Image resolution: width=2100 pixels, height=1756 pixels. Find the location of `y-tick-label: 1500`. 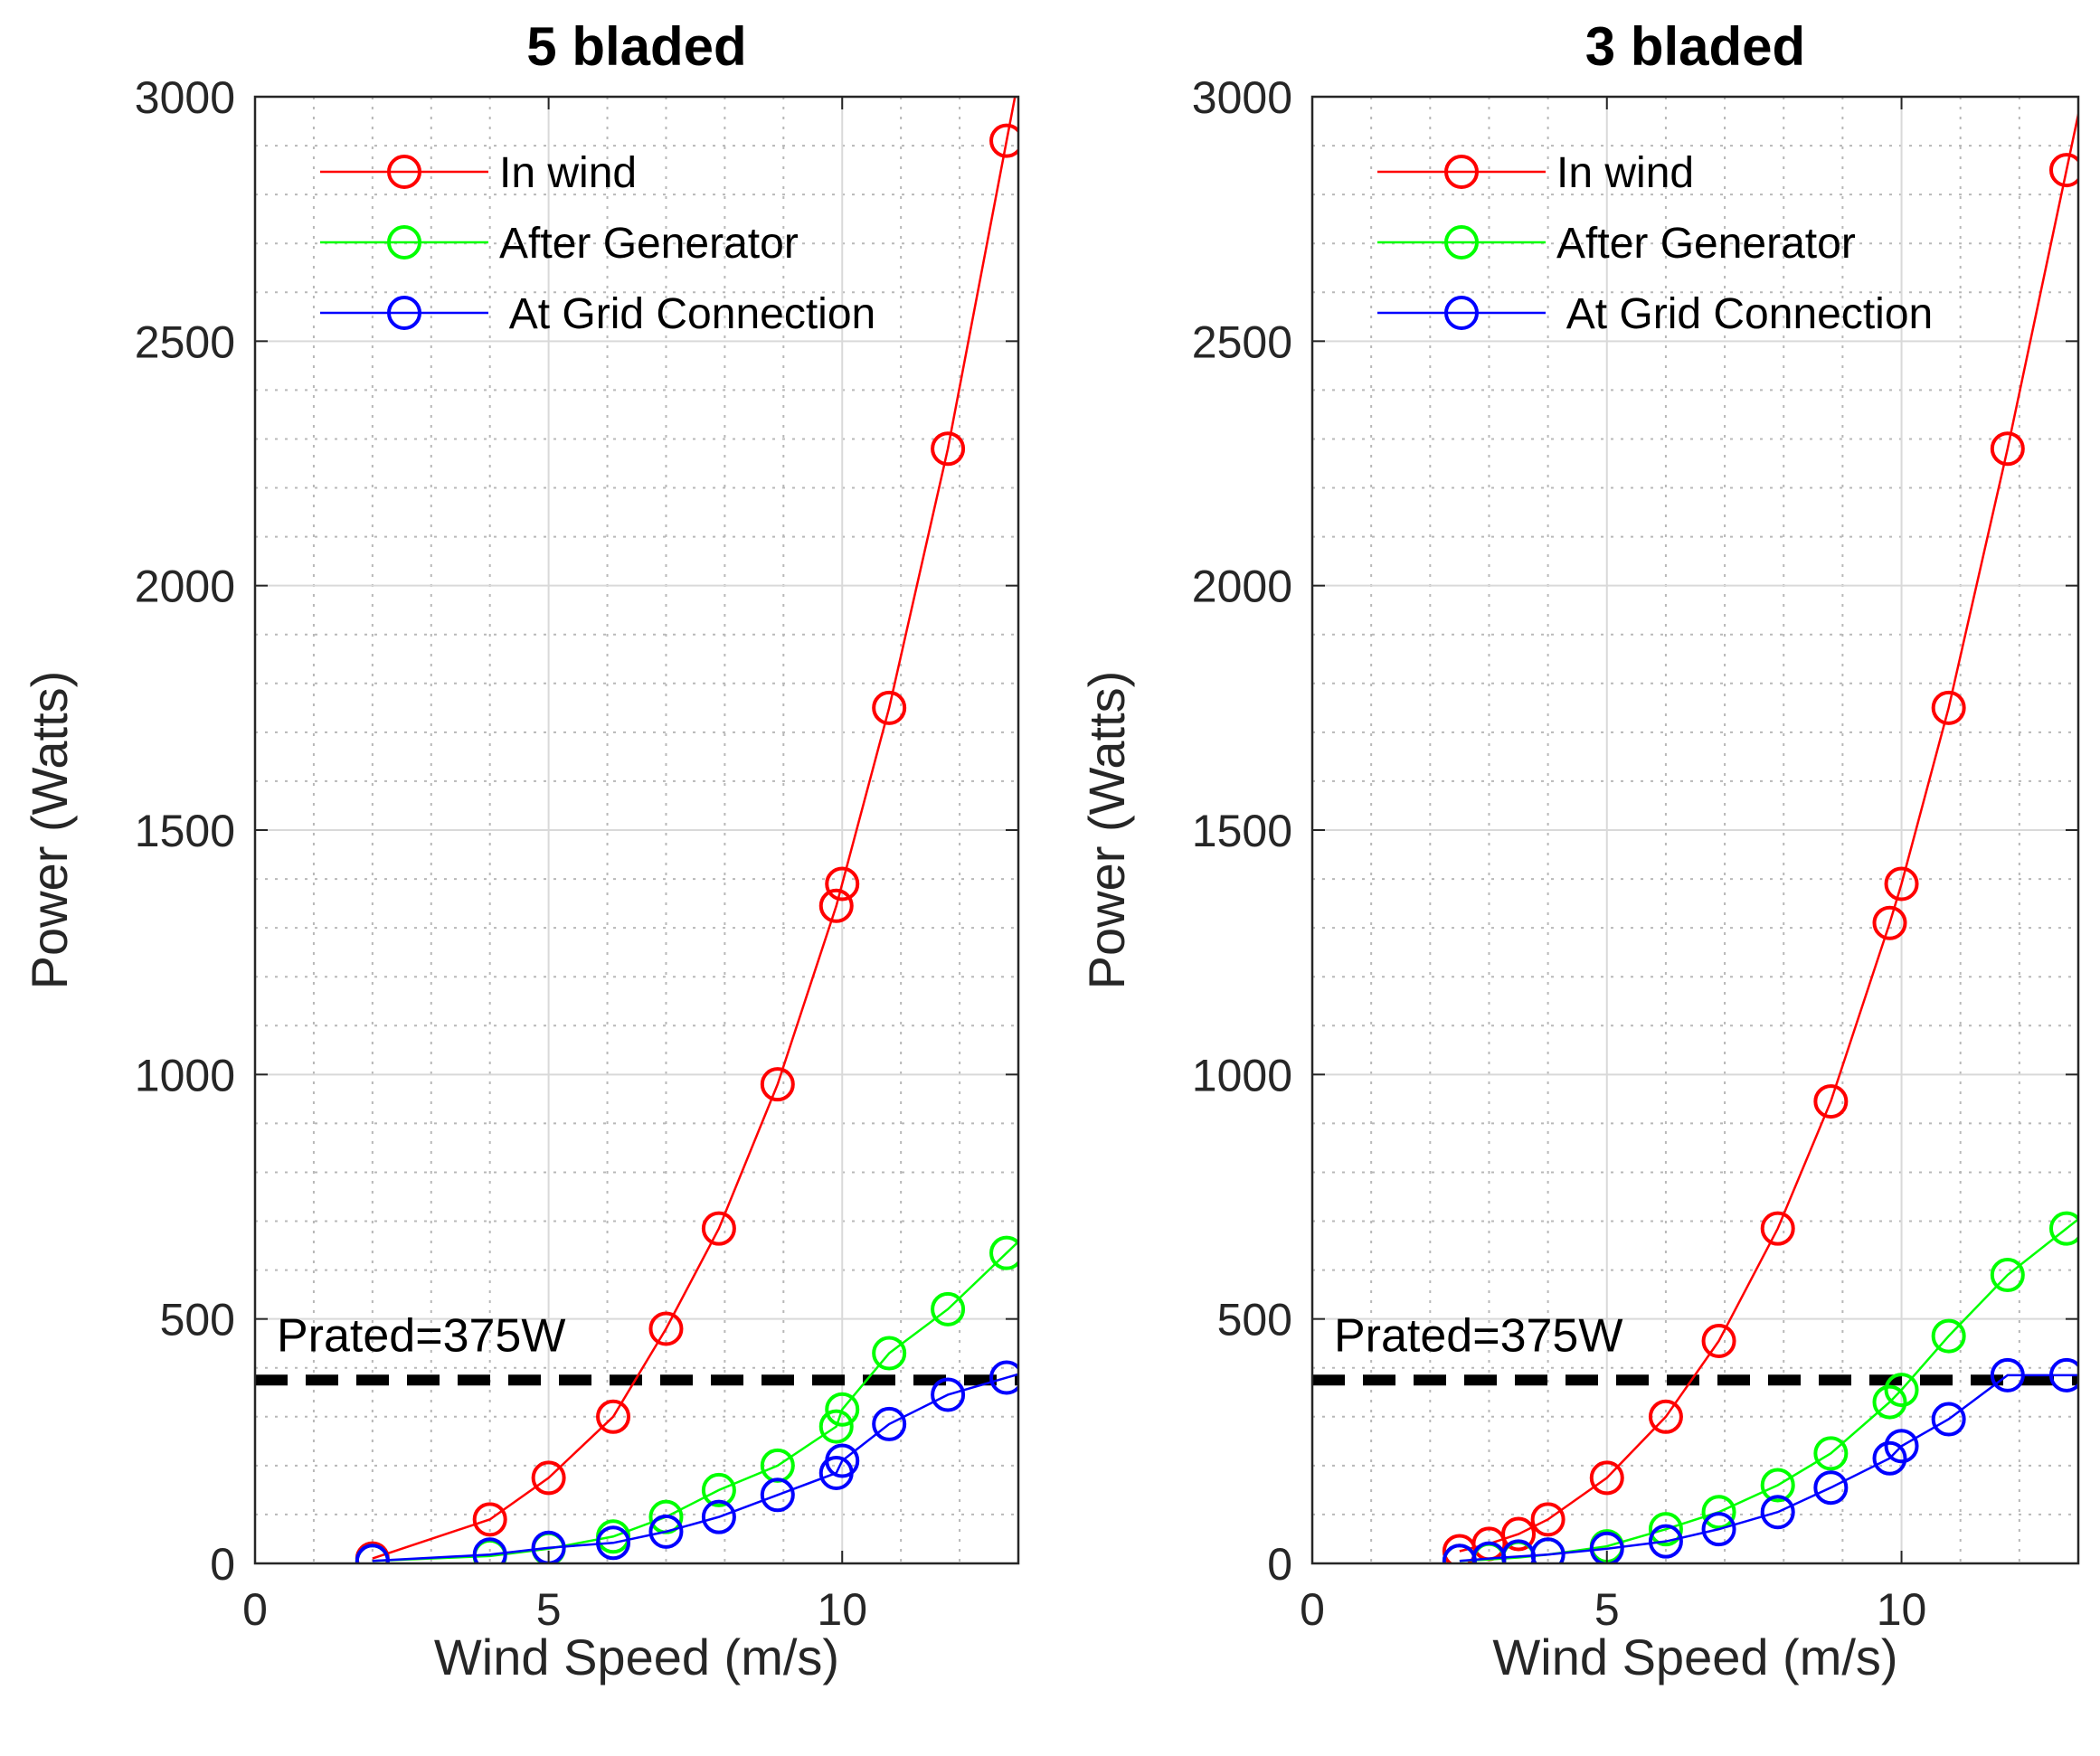

y-tick-label: 1500 is located at coordinates (185, 831).